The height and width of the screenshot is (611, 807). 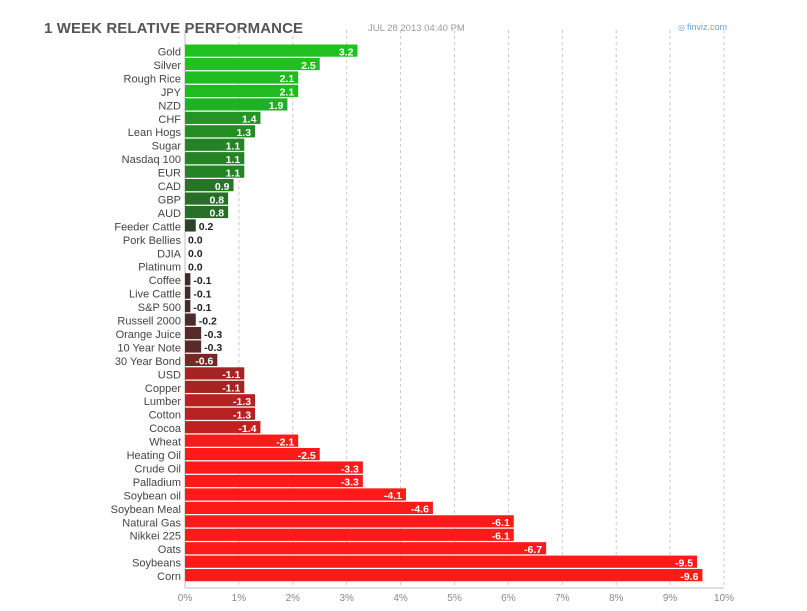 What do you see at coordinates (156, 564) in the screenshot?
I see `category-label: Soybeans` at bounding box center [156, 564].